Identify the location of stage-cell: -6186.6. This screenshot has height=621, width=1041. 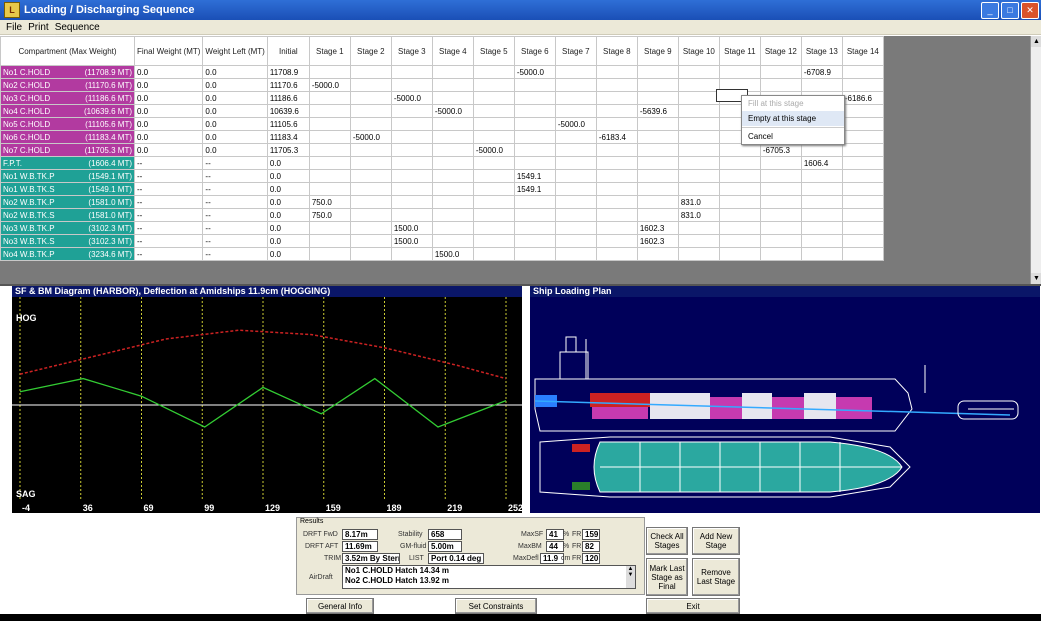
(862, 98).